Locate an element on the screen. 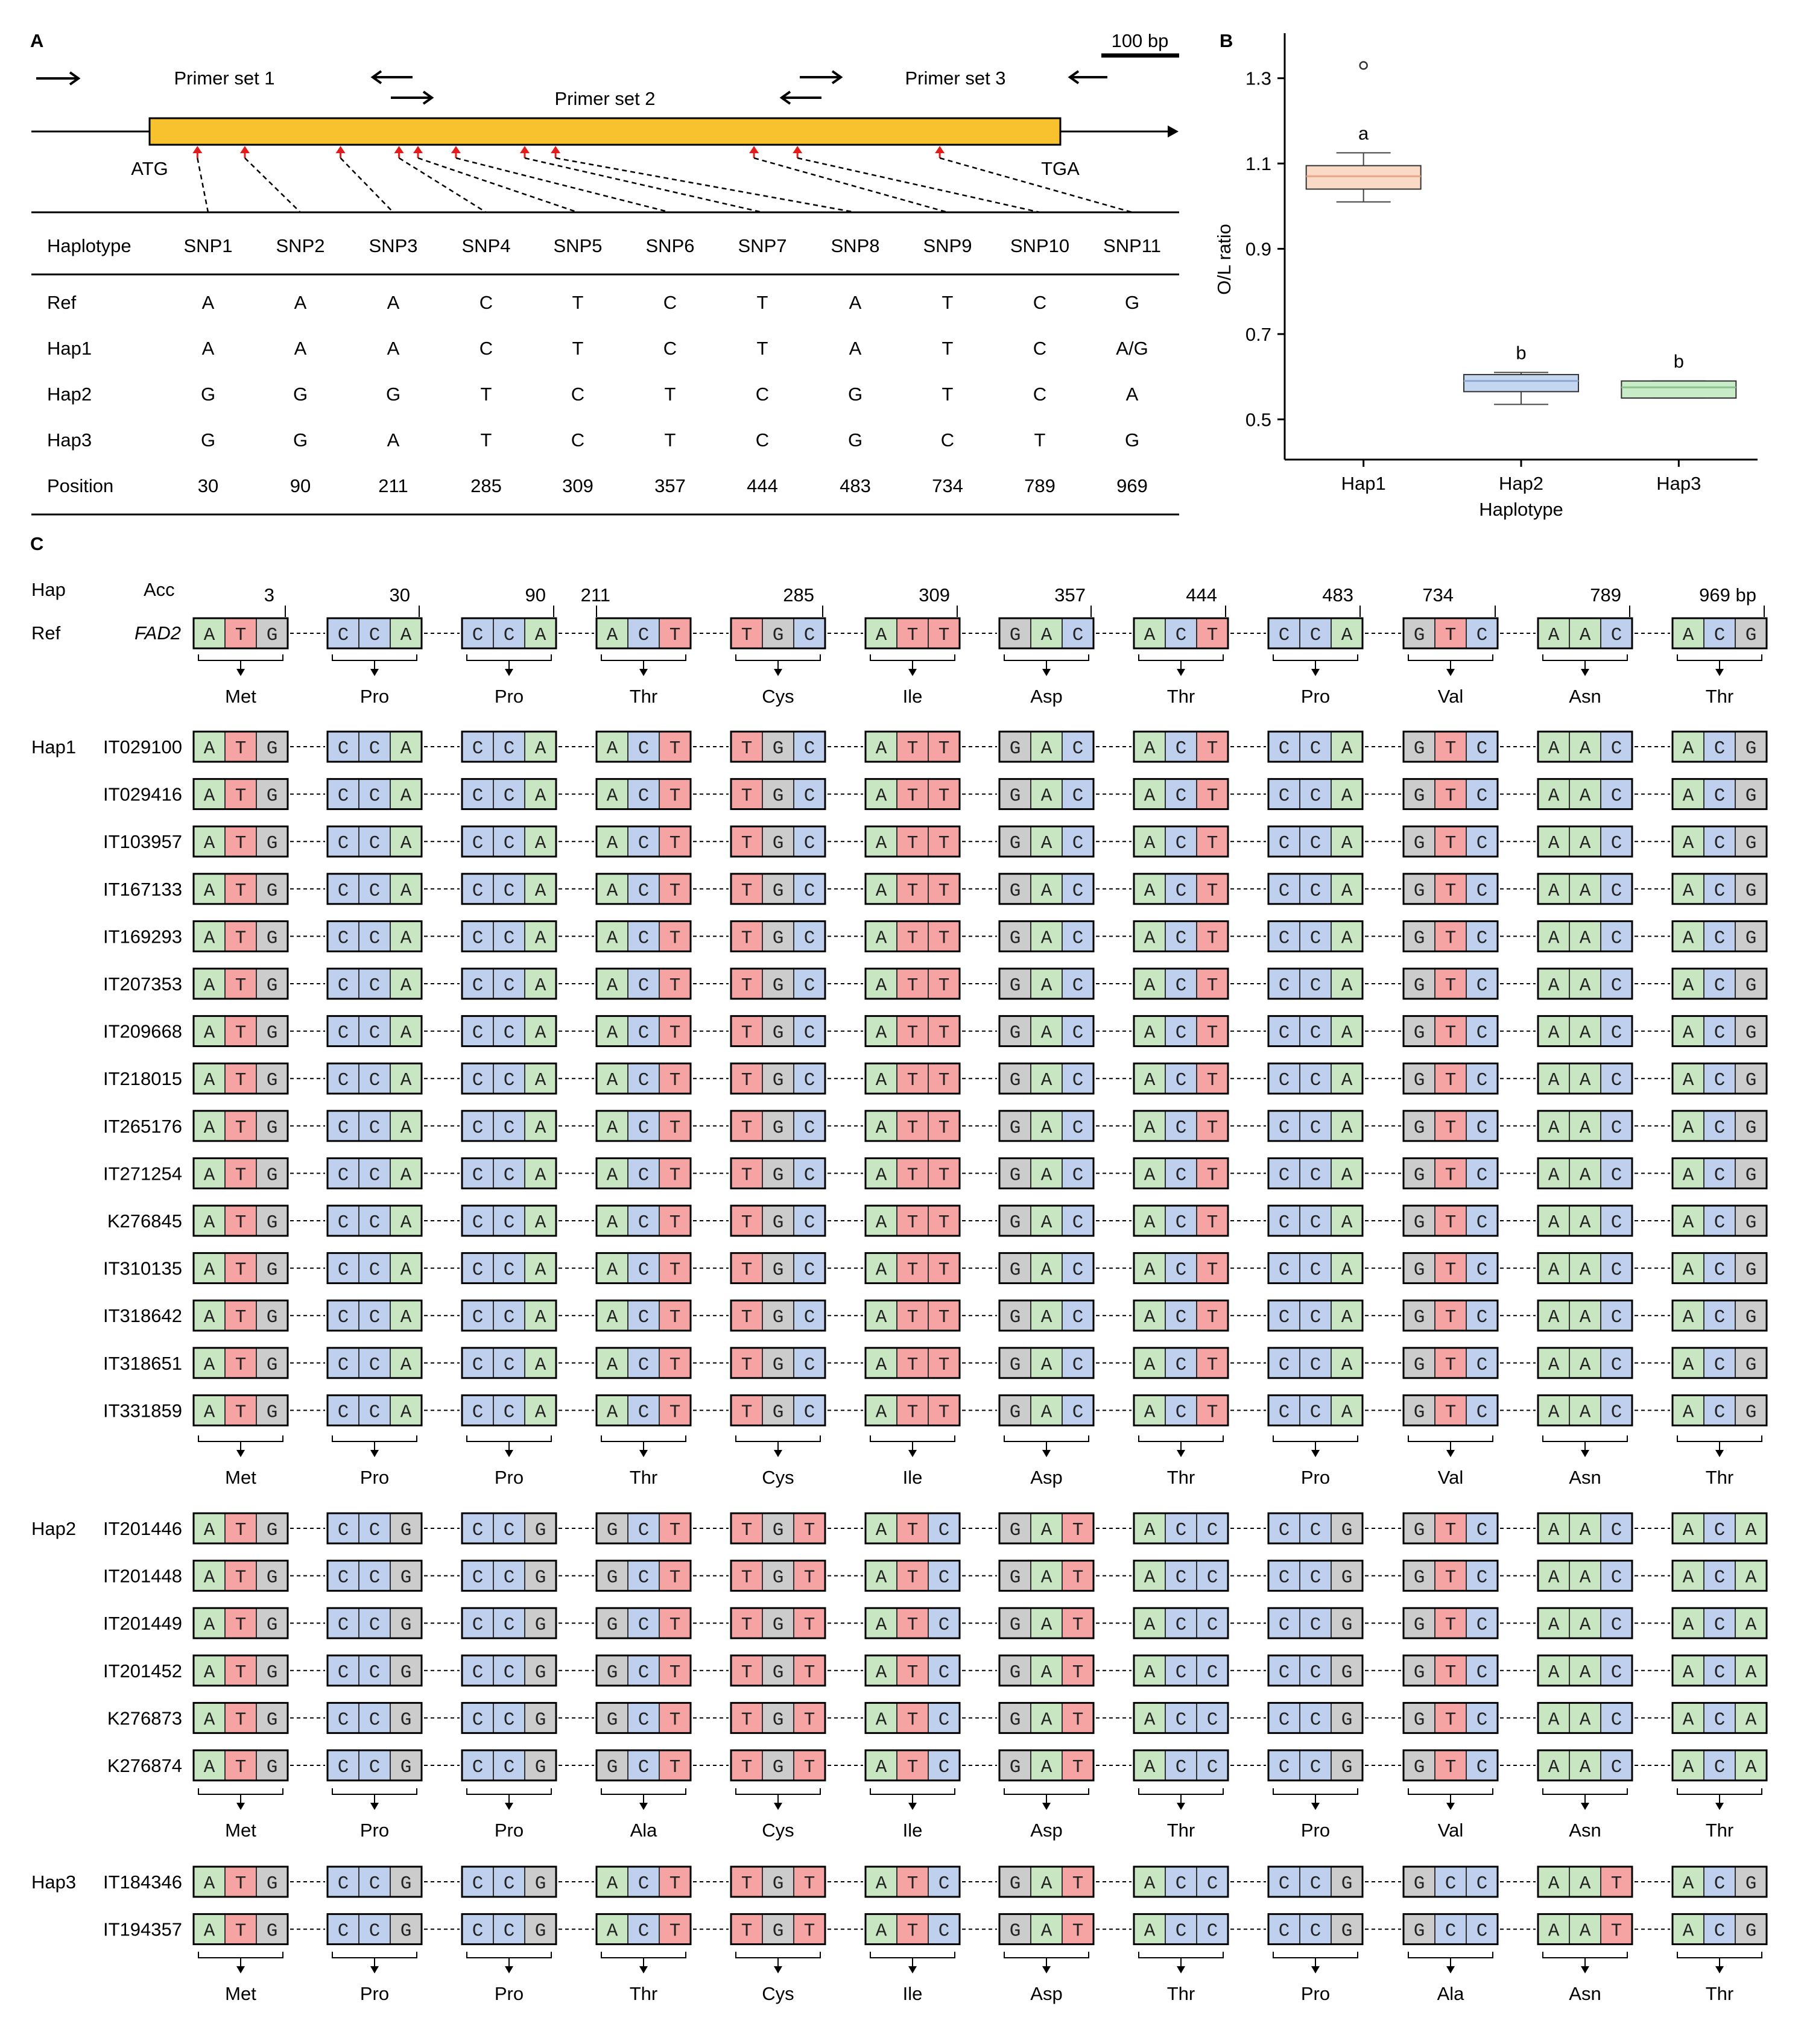 The height and width of the screenshot is (2044, 1804). snp-table-cell: A is located at coordinates (208, 302).